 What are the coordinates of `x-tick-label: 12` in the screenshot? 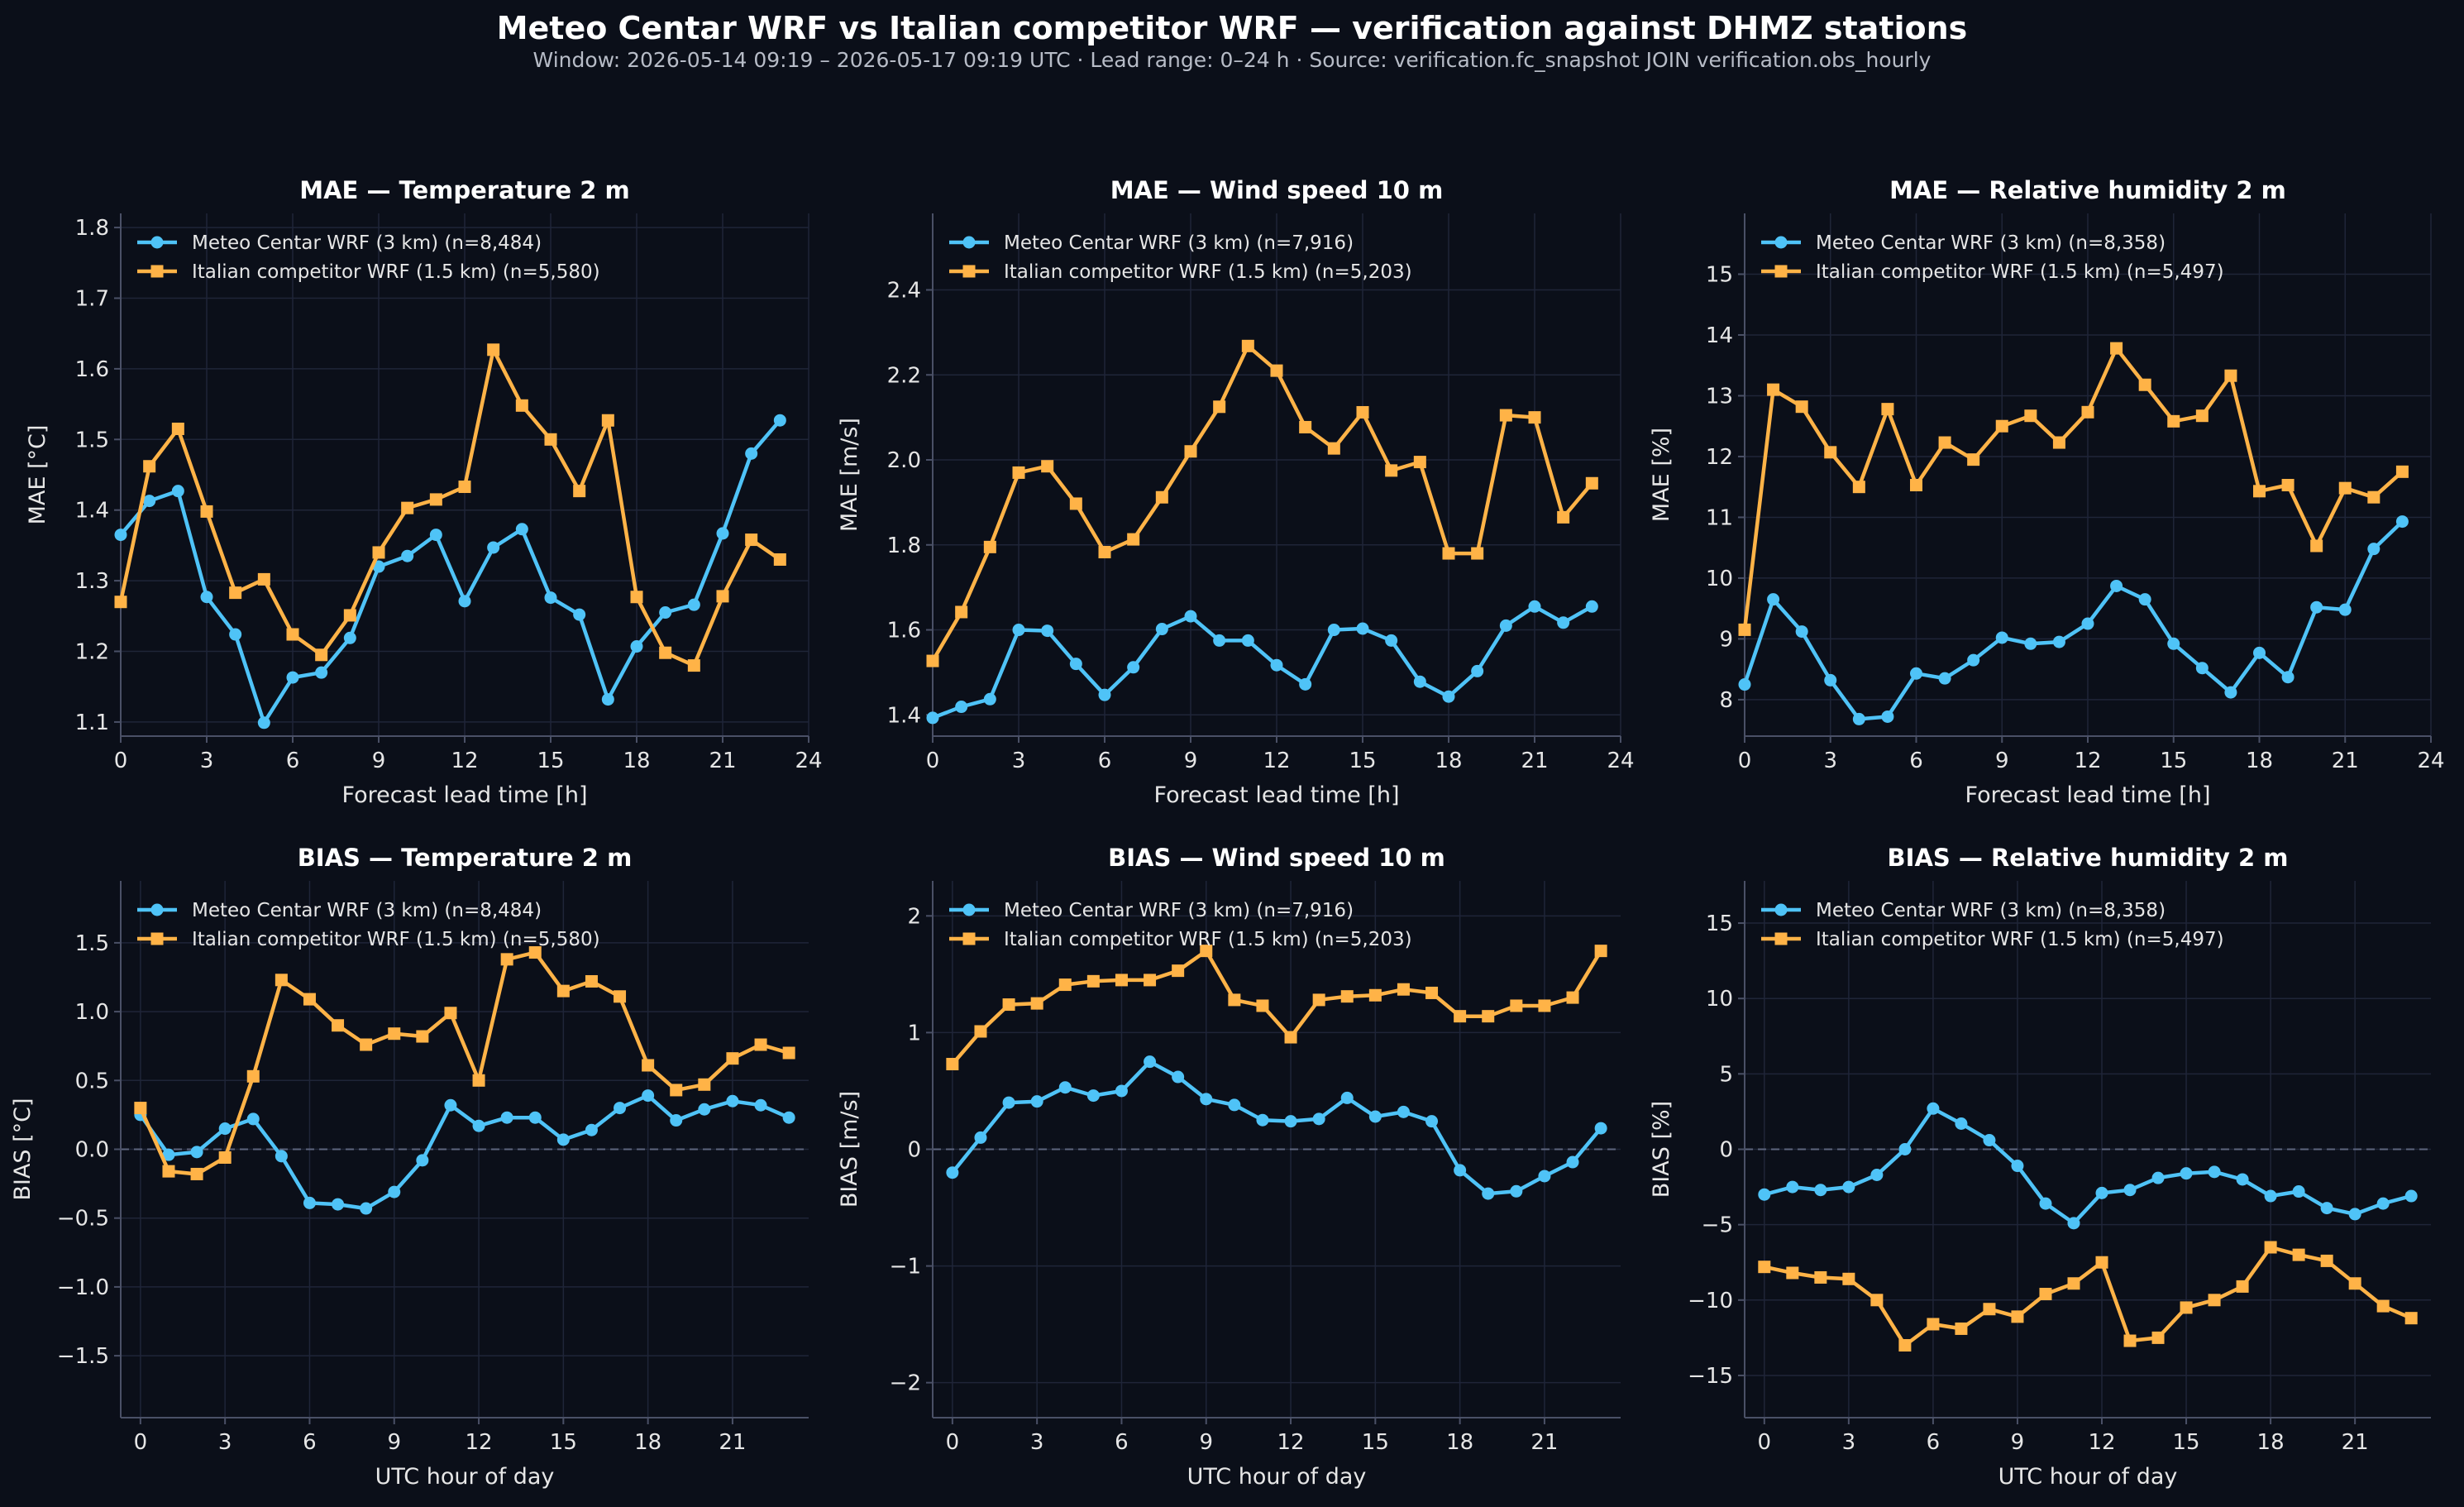 It's located at (2101, 1443).